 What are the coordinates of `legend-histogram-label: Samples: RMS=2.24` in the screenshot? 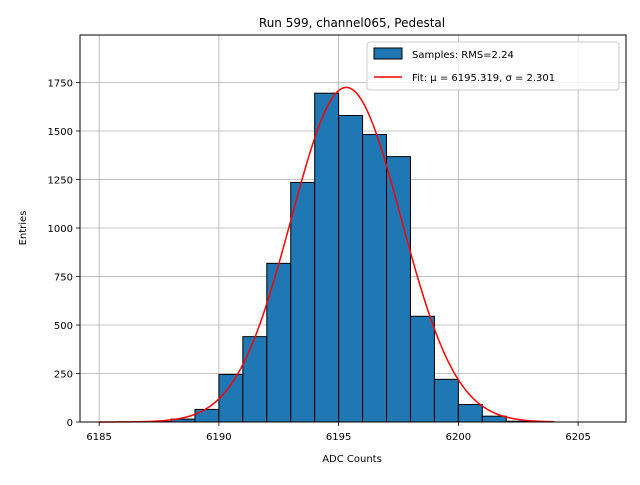 It's located at (463, 55).